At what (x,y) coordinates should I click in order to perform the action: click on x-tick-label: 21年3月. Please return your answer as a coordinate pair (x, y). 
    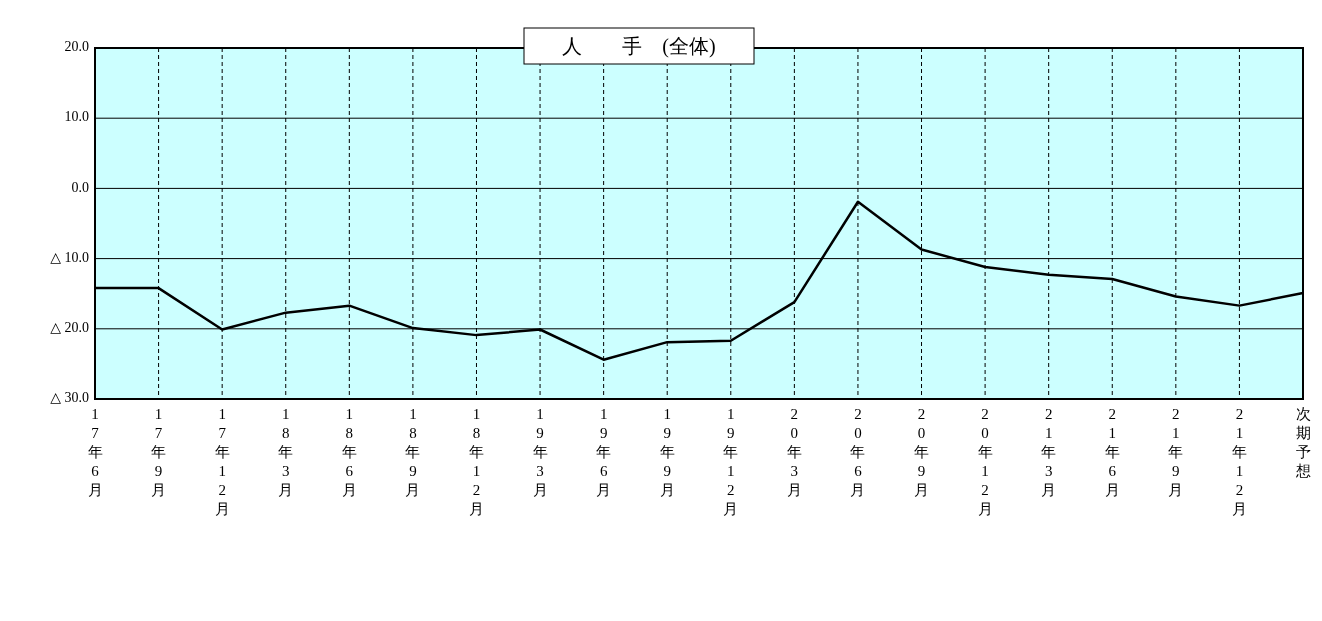
    Looking at the image, I should click on (1049, 452).